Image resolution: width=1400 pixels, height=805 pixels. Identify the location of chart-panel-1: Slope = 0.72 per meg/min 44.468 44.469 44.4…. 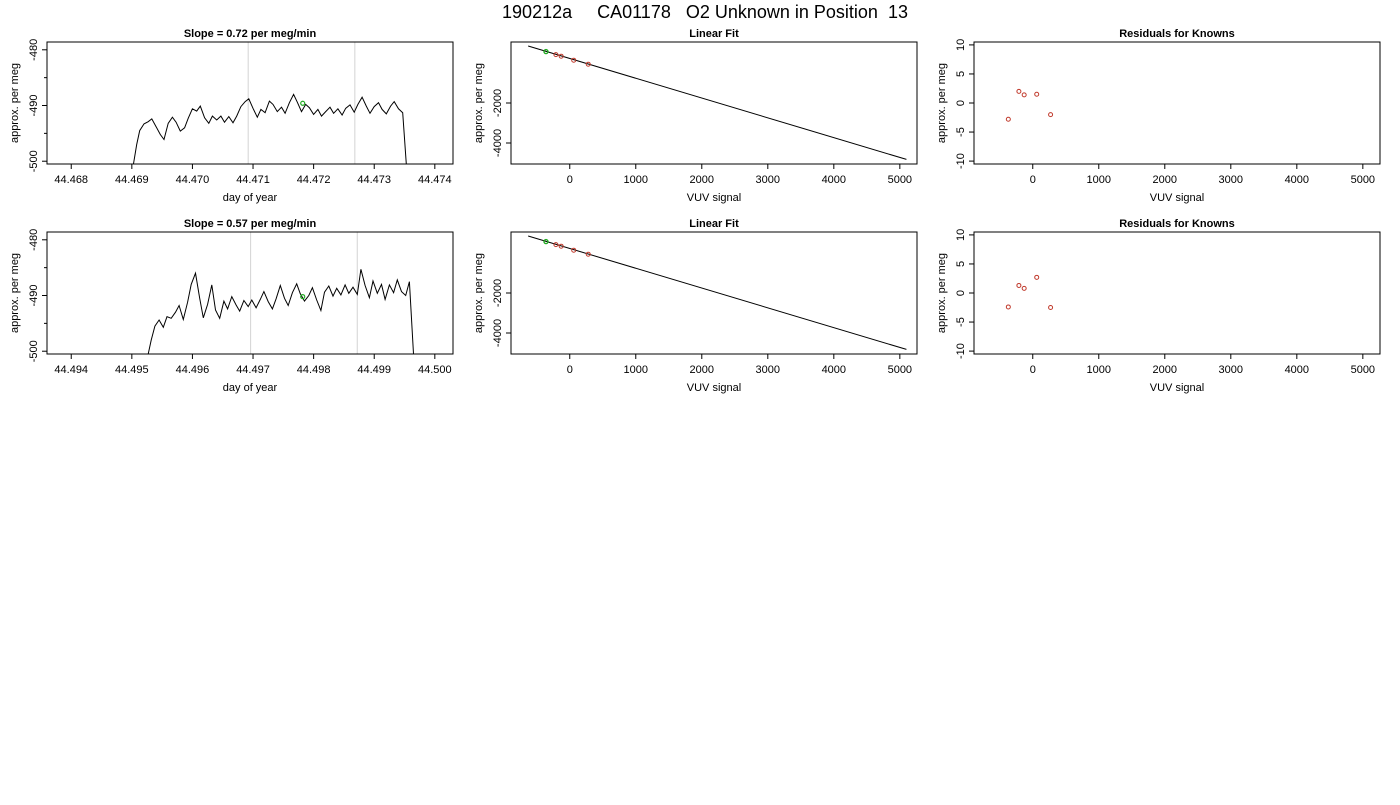
(231, 116).